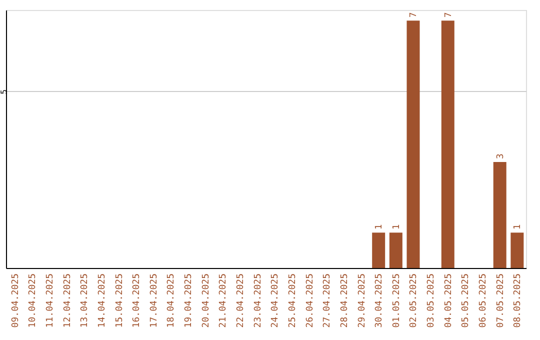 The image size is (540, 340). Describe the element at coordinates (466, 301) in the screenshot. I see `x-tick-label: 05.05.2025` at that location.